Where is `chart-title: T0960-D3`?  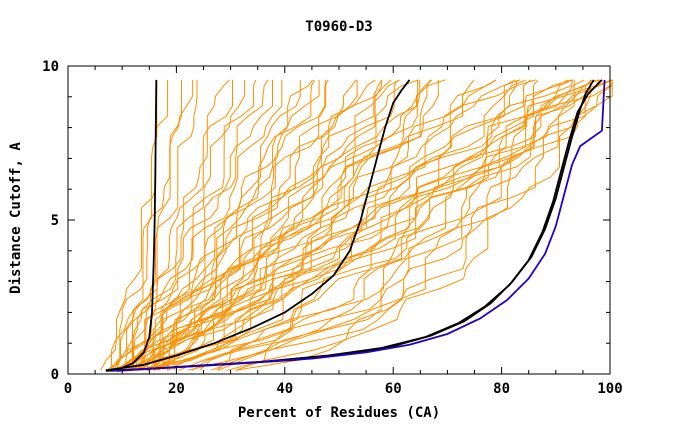
chart-title: T0960-D3 is located at coordinates (338, 27).